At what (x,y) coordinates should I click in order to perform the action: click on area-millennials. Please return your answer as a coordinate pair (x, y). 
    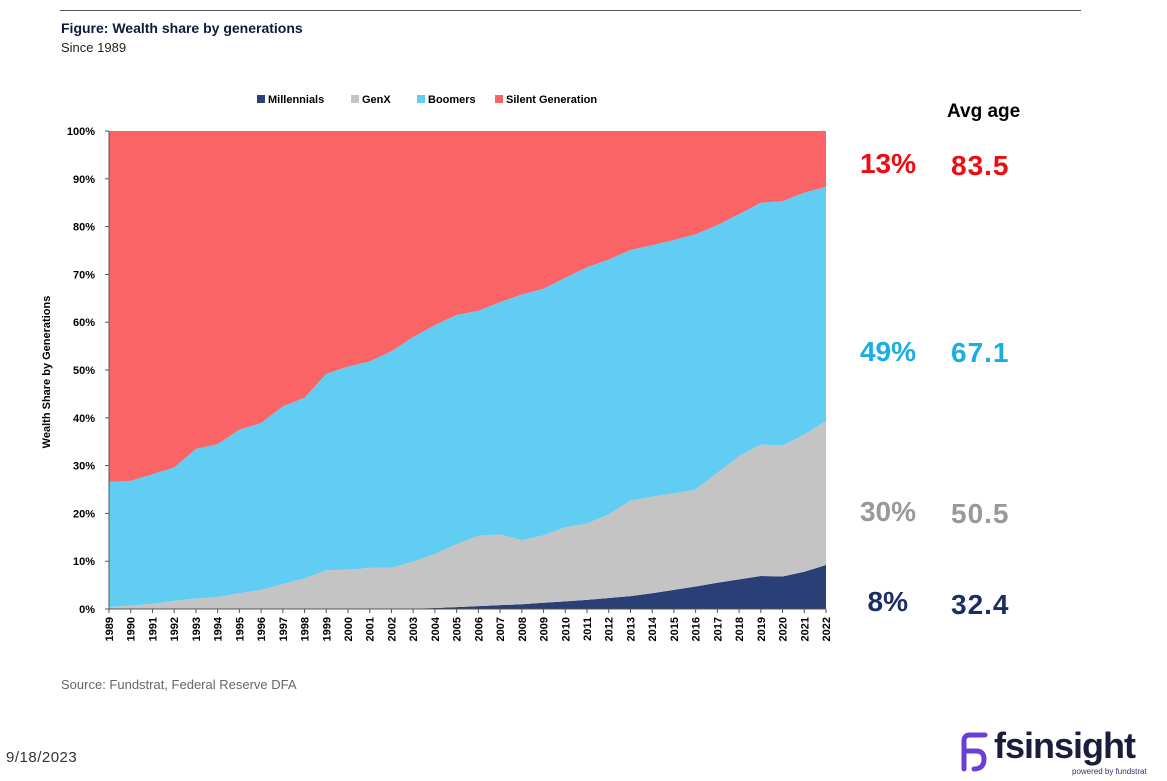
    Looking at the image, I should click on (467, 587).